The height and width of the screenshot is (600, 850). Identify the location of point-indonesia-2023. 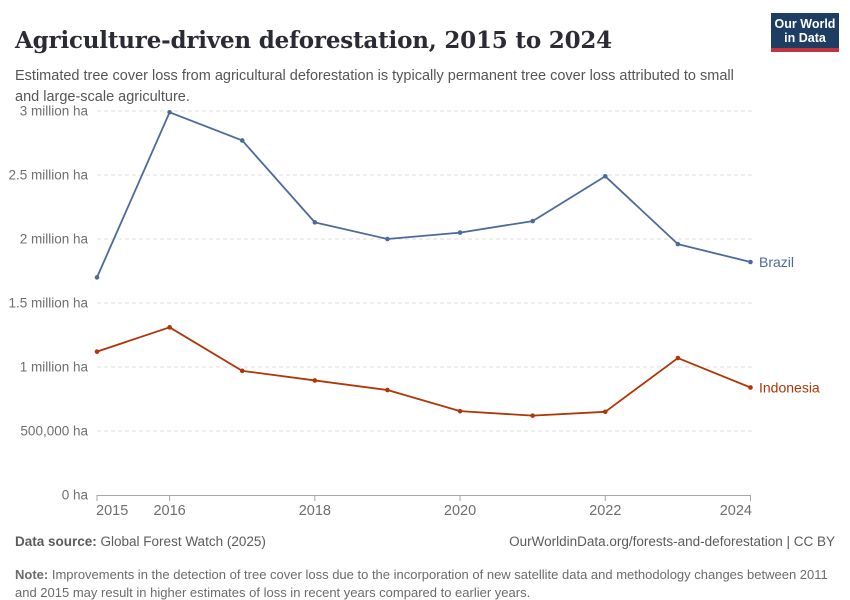
(678, 358).